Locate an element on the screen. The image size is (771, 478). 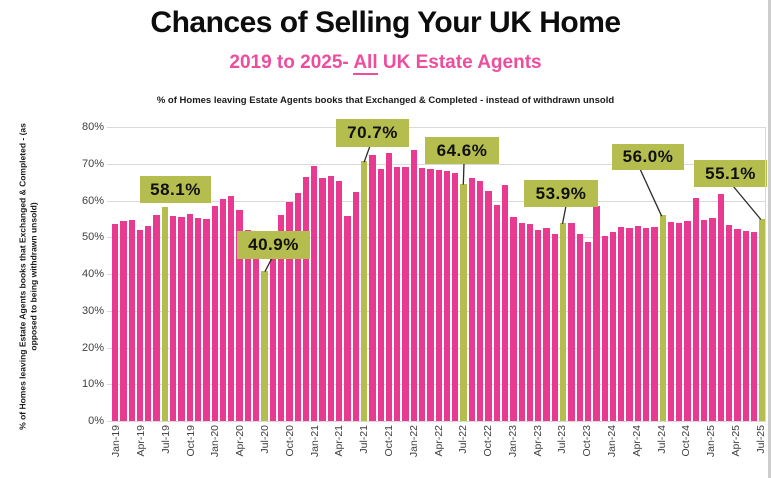
x-tick-label: Oct-23 is located at coordinates (587, 441).